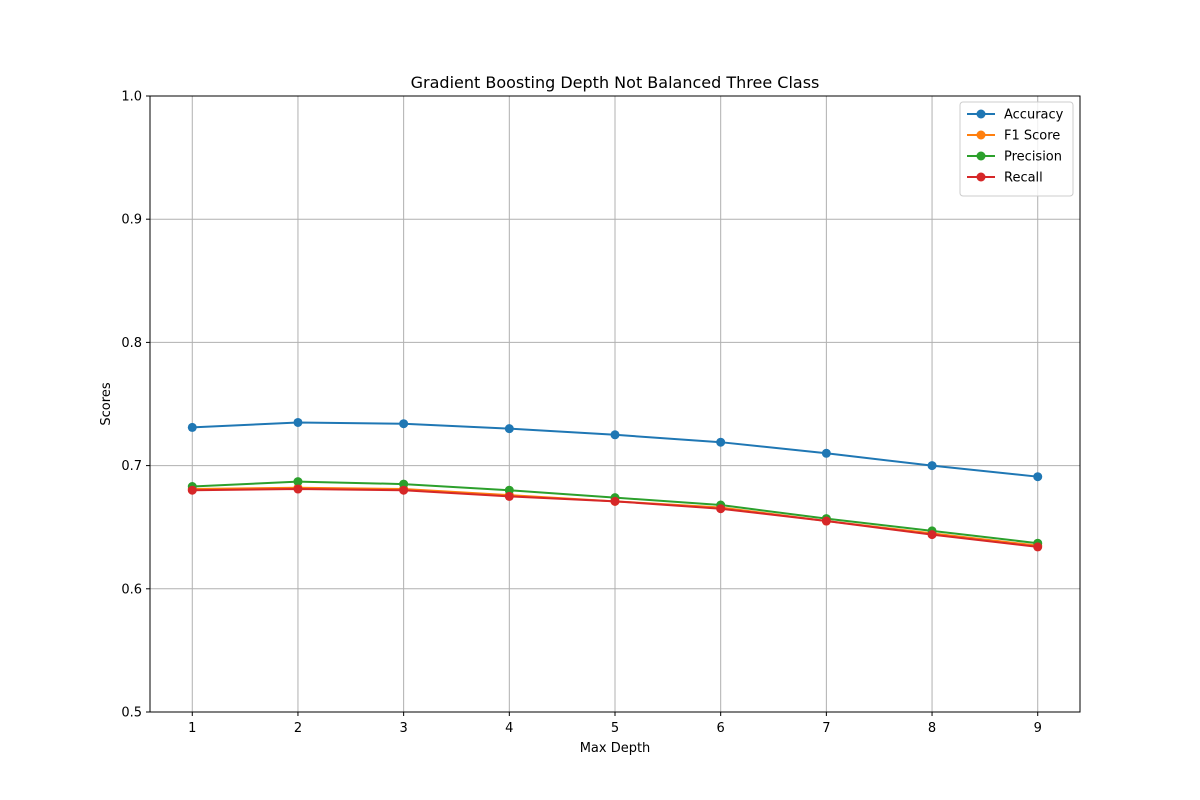 Image resolution: width=1200 pixels, height=800 pixels. What do you see at coordinates (131, 466) in the screenshot?
I see `y-tick-label: 0.7` at bounding box center [131, 466].